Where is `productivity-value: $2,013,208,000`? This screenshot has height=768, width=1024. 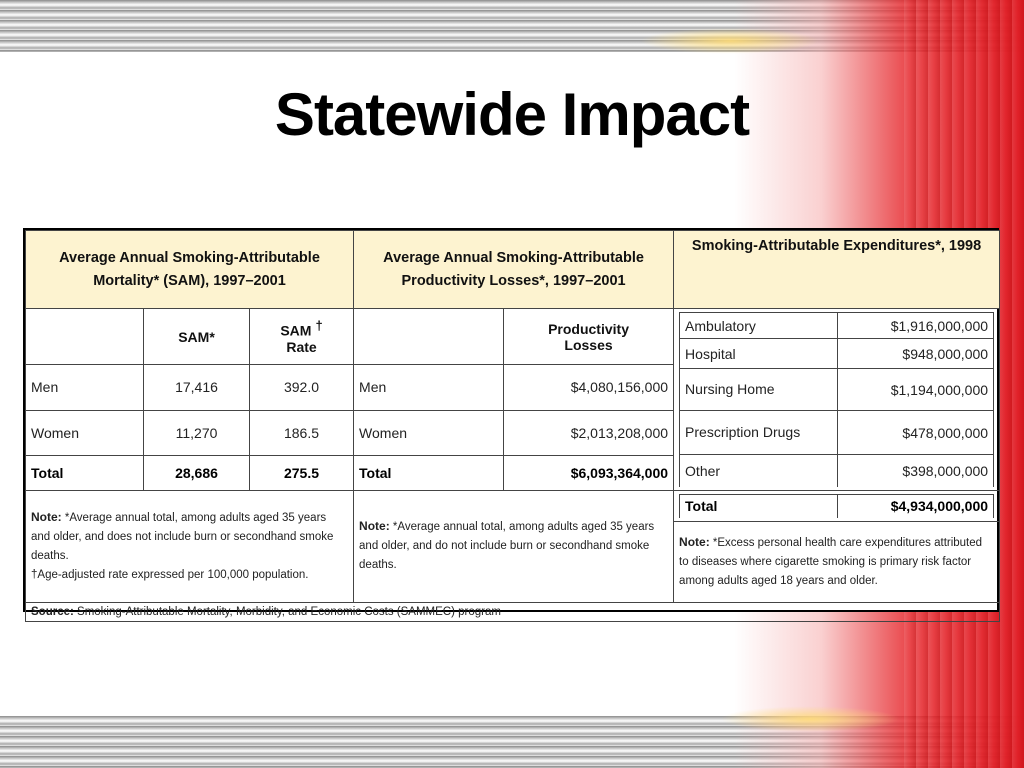 productivity-value: $2,013,208,000 is located at coordinates (589, 432).